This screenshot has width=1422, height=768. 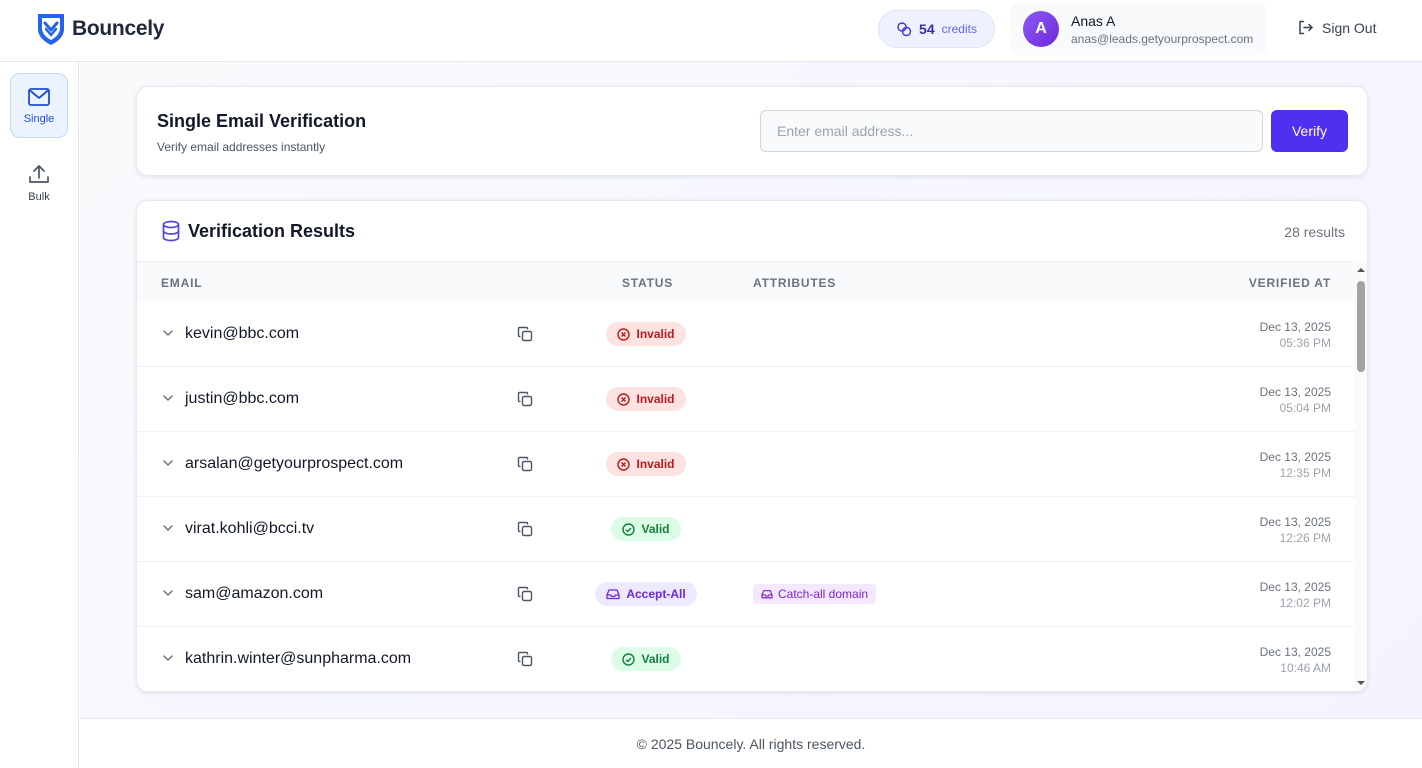 I want to click on verified-time: 12:02 PM, so click(x=1305, y=603).